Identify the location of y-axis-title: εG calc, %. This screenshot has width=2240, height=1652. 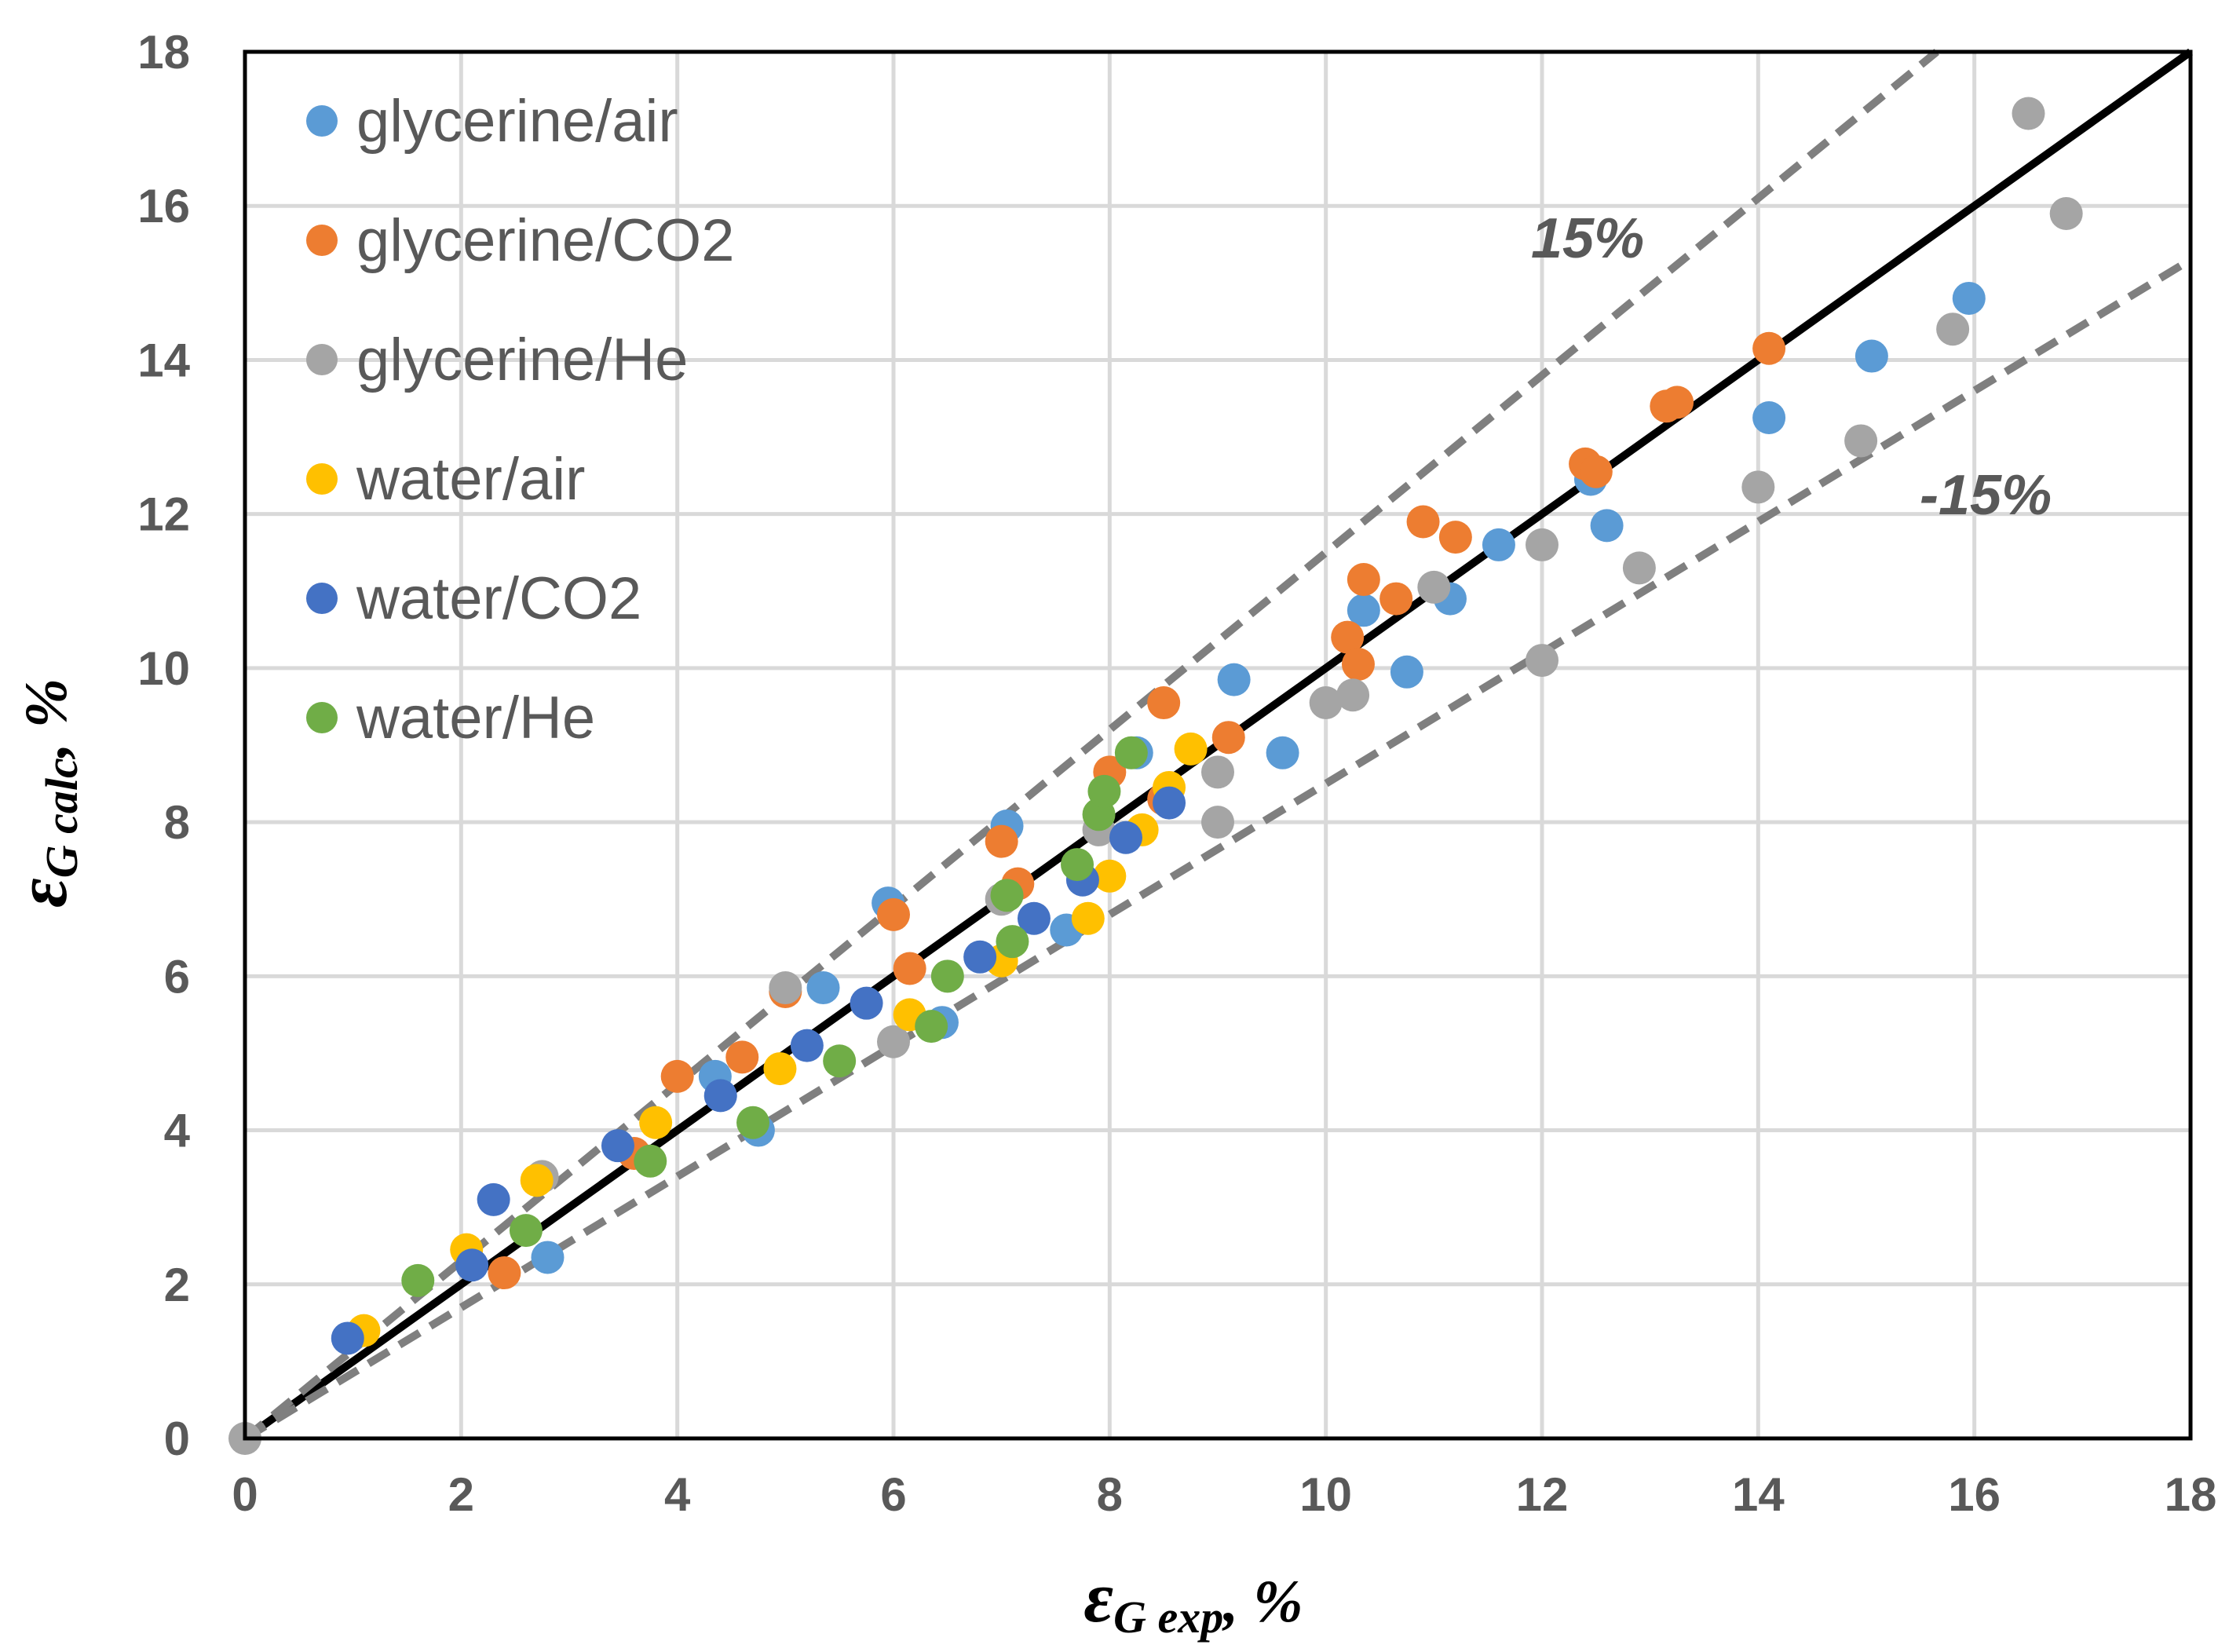
(44, 793).